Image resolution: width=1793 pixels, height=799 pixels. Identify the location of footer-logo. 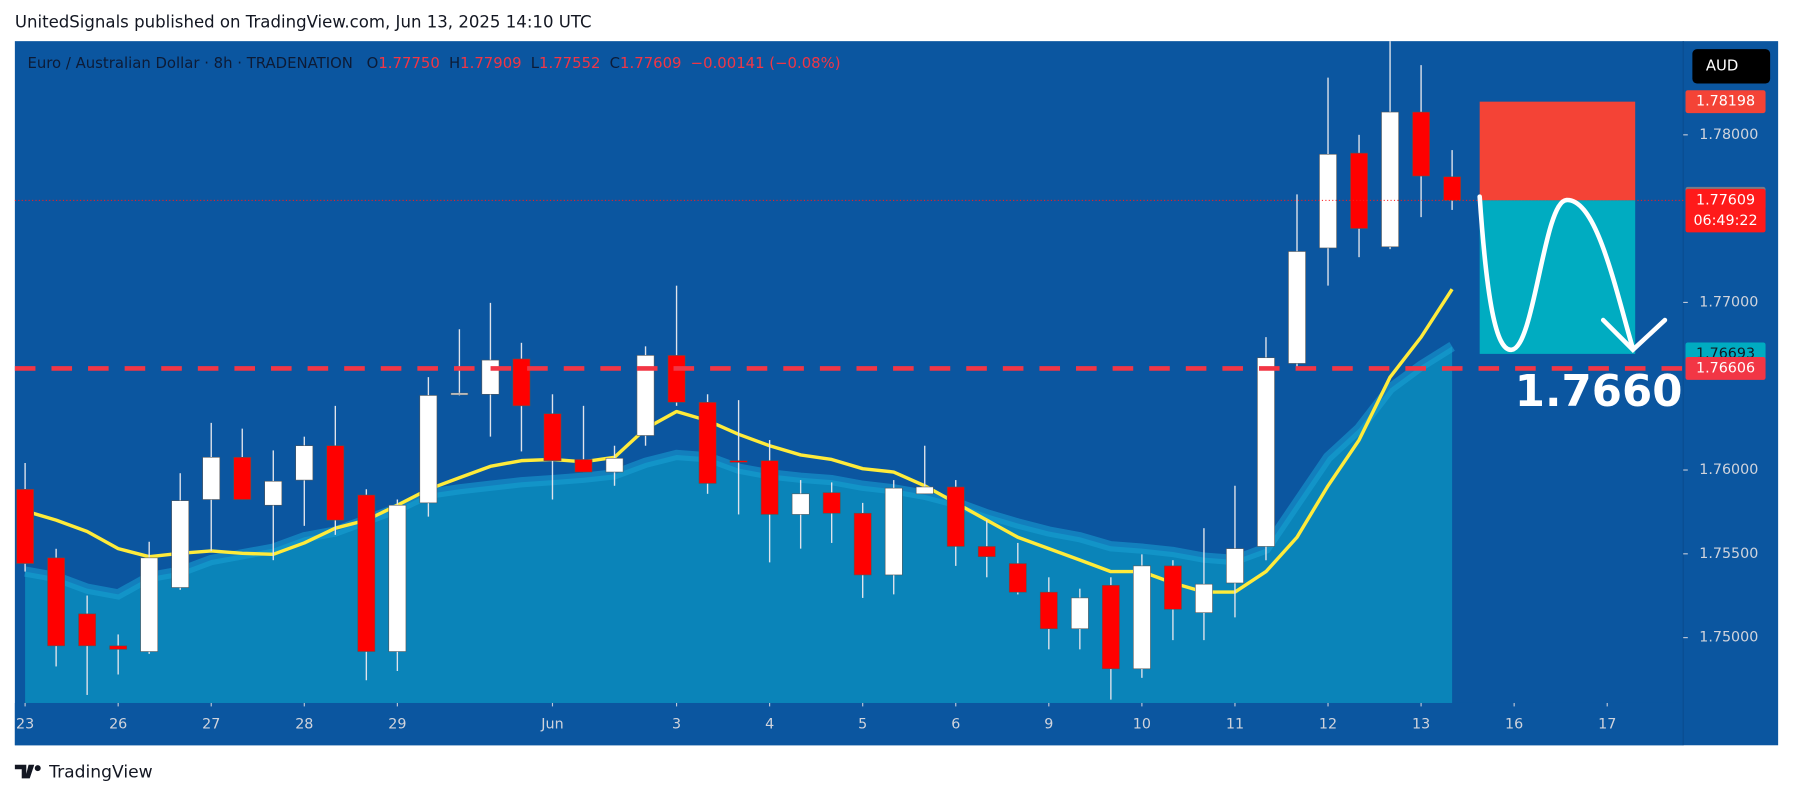
(27, 771).